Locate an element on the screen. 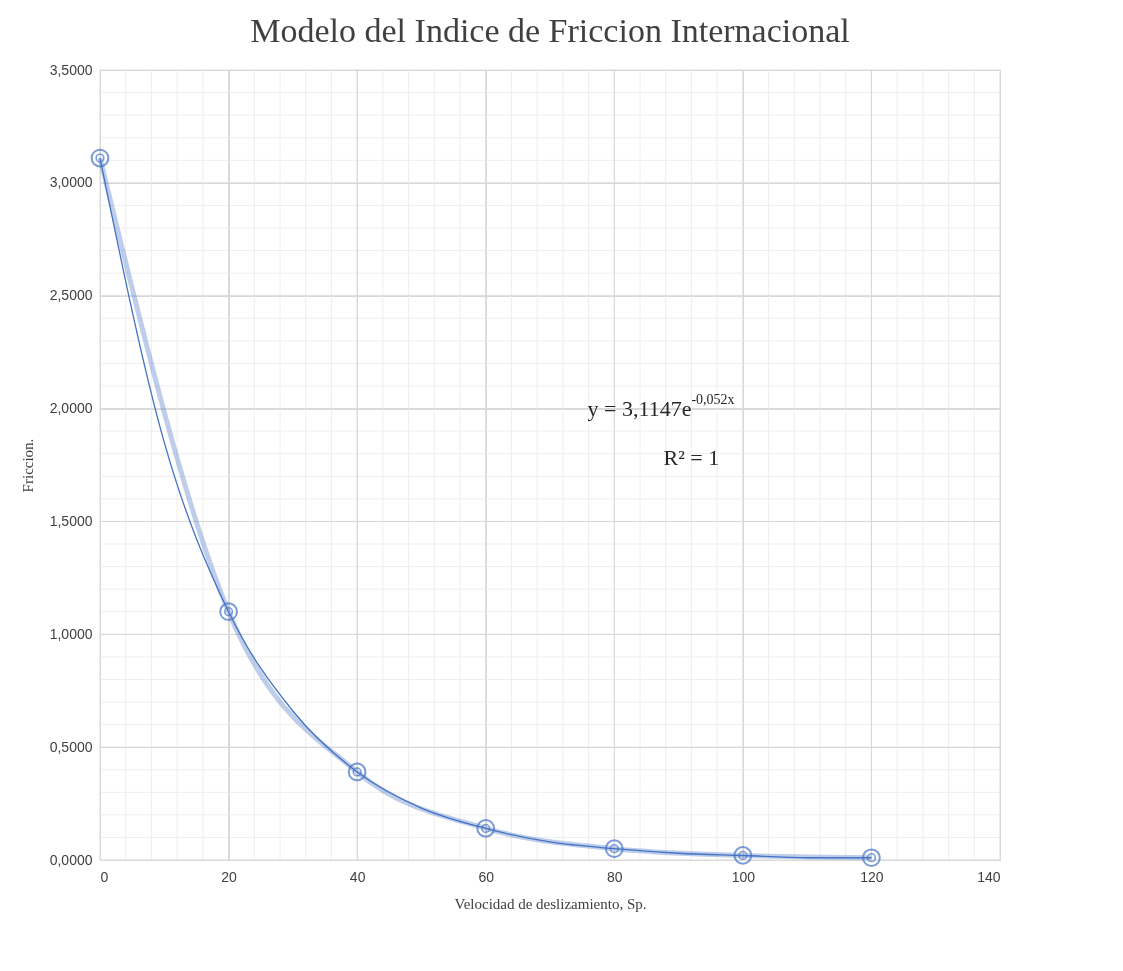 The width and height of the screenshot is (1123, 971). x-tick-label: 0 is located at coordinates (104, 876).